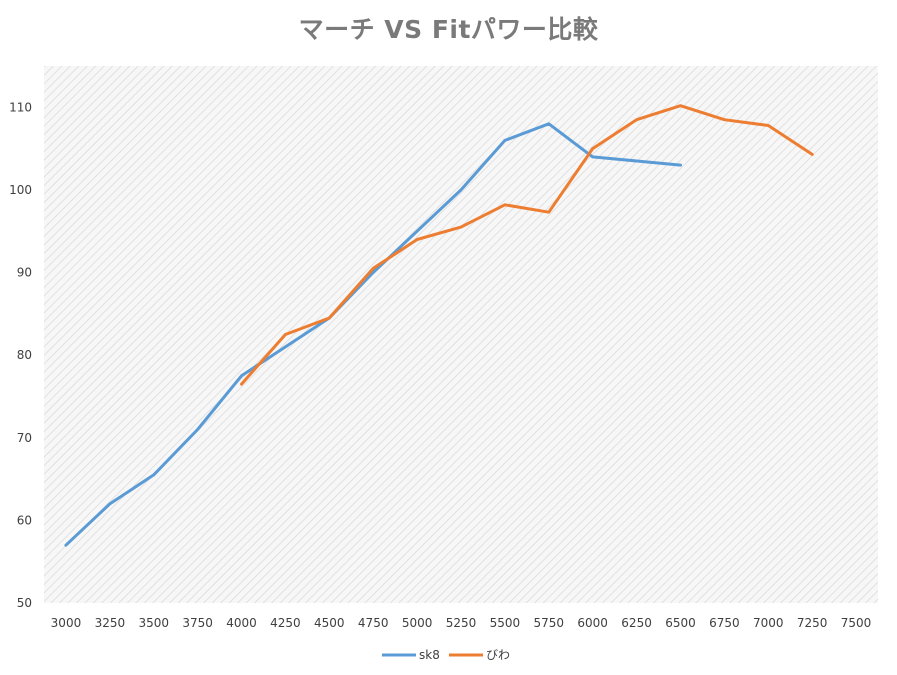  What do you see at coordinates (24, 438) in the screenshot?
I see `y-tick-label: 70` at bounding box center [24, 438].